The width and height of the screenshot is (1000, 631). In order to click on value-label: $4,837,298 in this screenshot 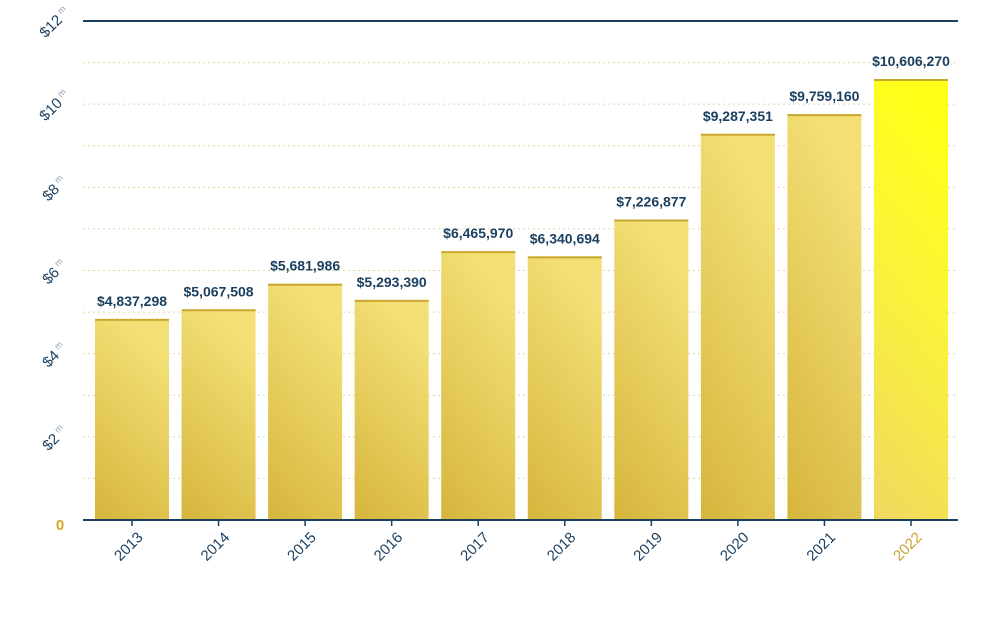, I will do `click(132, 301)`.